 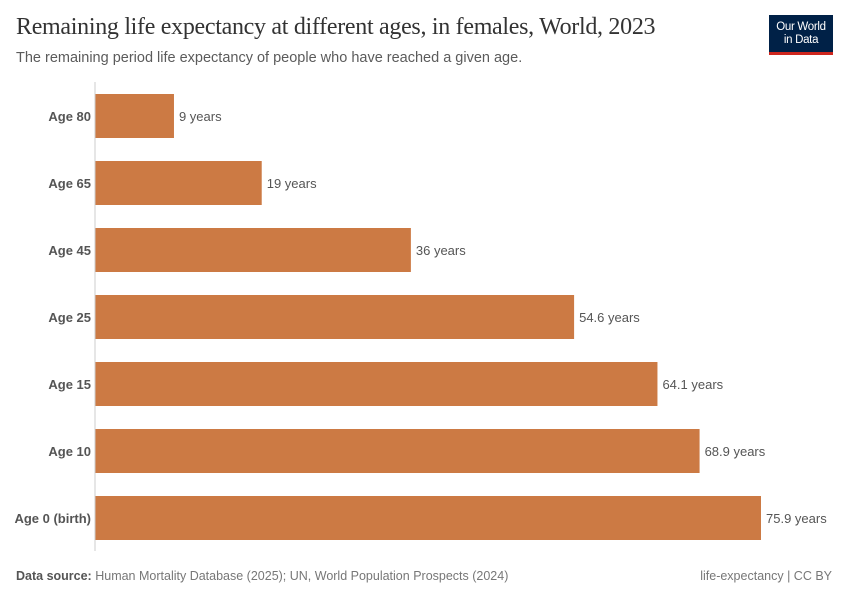 What do you see at coordinates (801, 39) in the screenshot?
I see `logo-line2: in Data` at bounding box center [801, 39].